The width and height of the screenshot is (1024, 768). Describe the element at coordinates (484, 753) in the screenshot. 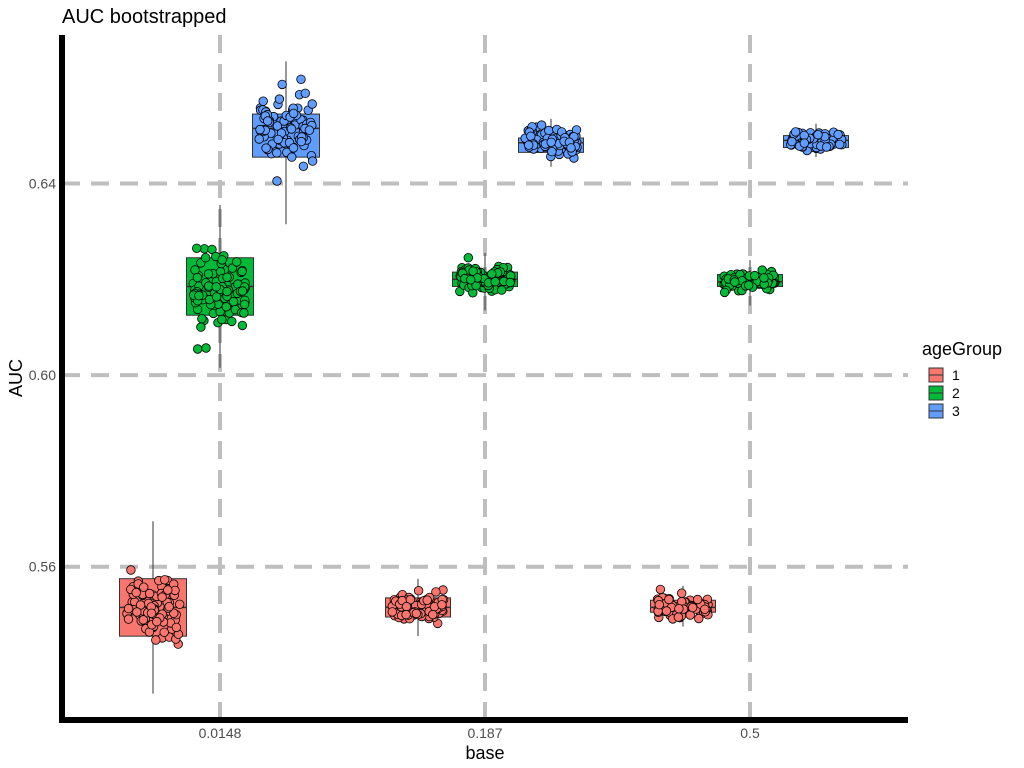

I see `x-axis-title: base` at that location.